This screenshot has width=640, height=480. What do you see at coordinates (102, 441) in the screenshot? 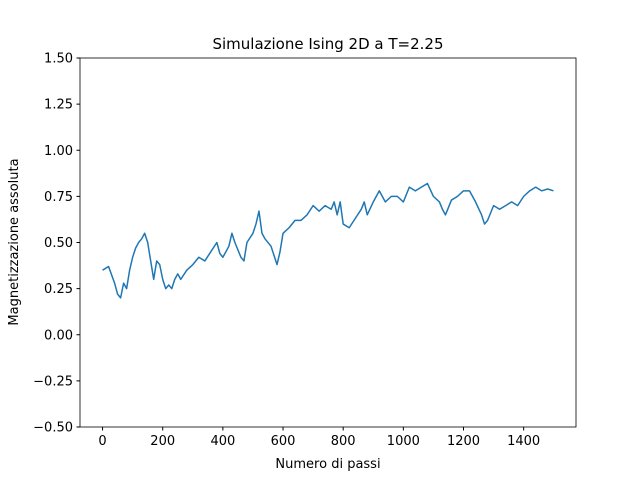
I see `x-tick-label: 0` at bounding box center [102, 441].